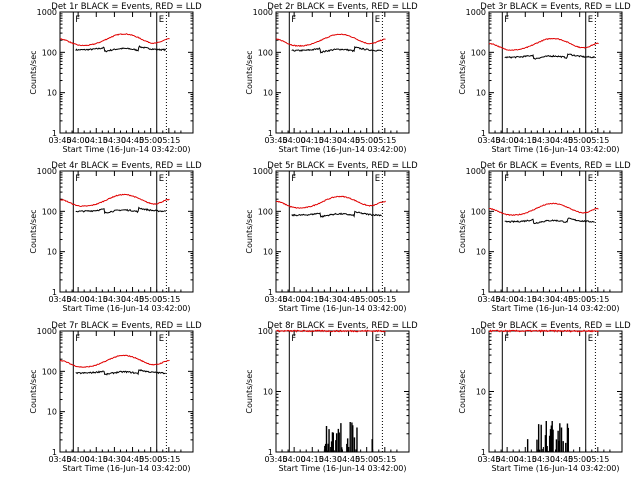 The height and width of the screenshot is (480, 640). I want to click on panel-title: Det 1r BLACK = Events, RED = LLD, so click(126, 7).